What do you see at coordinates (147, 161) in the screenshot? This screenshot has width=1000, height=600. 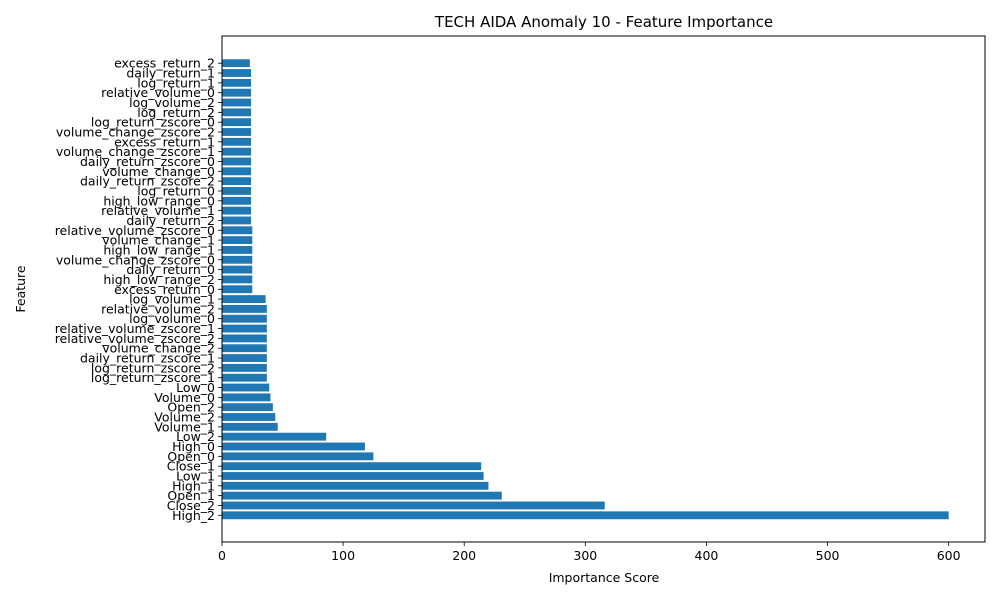 I see `y-tick-label: daily_return_zscore_0` at bounding box center [147, 161].